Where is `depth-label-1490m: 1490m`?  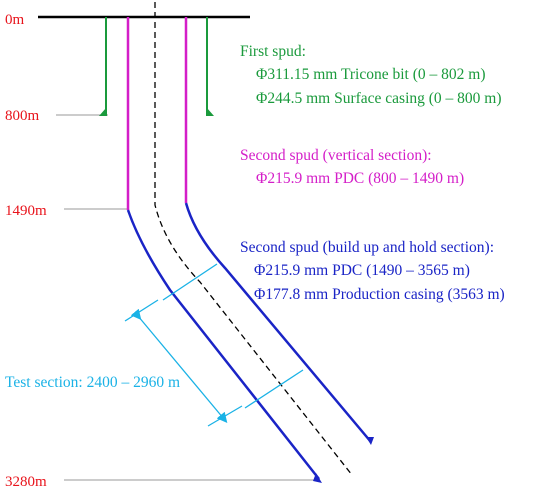 depth-label-1490m: 1490m is located at coordinates (26, 211).